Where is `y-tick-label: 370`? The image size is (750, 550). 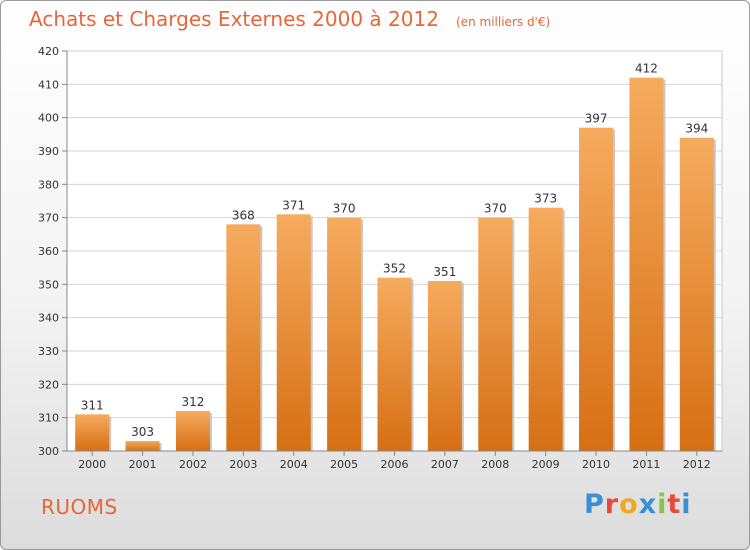 y-tick-label: 370 is located at coordinates (48, 218).